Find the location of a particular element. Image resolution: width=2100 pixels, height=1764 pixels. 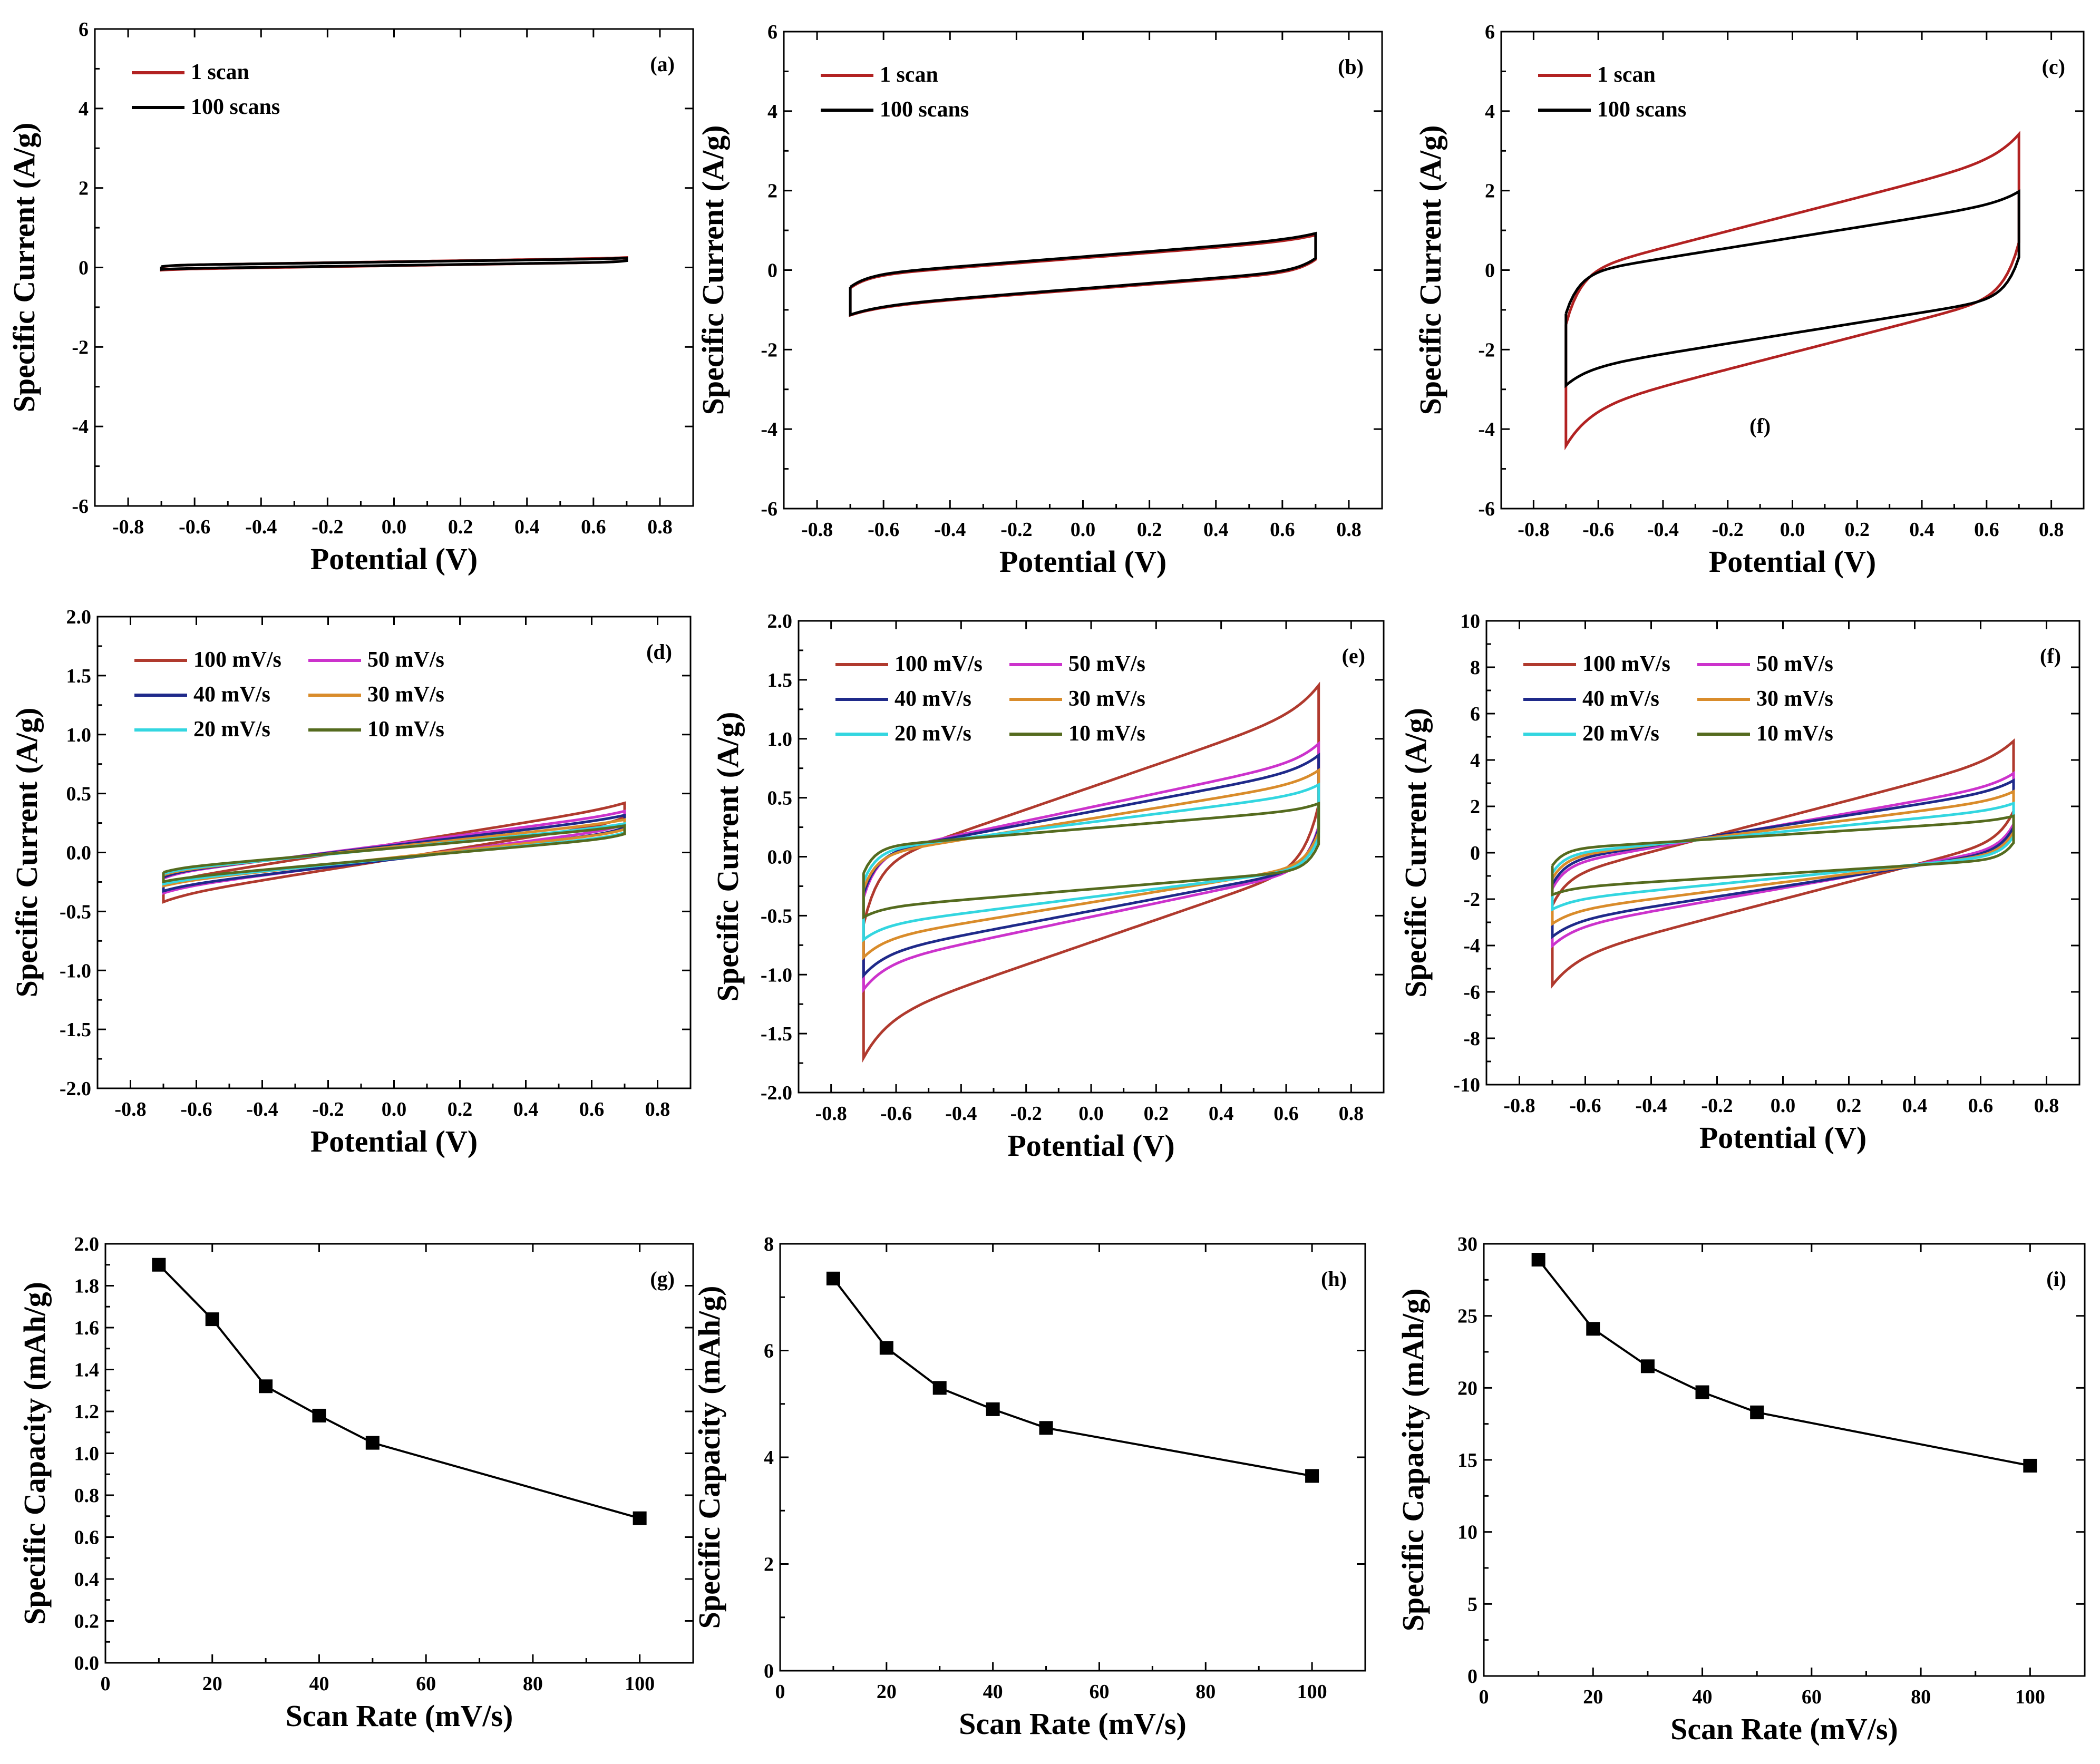

x-tick-label: -0.8 is located at coordinates (128, 527).